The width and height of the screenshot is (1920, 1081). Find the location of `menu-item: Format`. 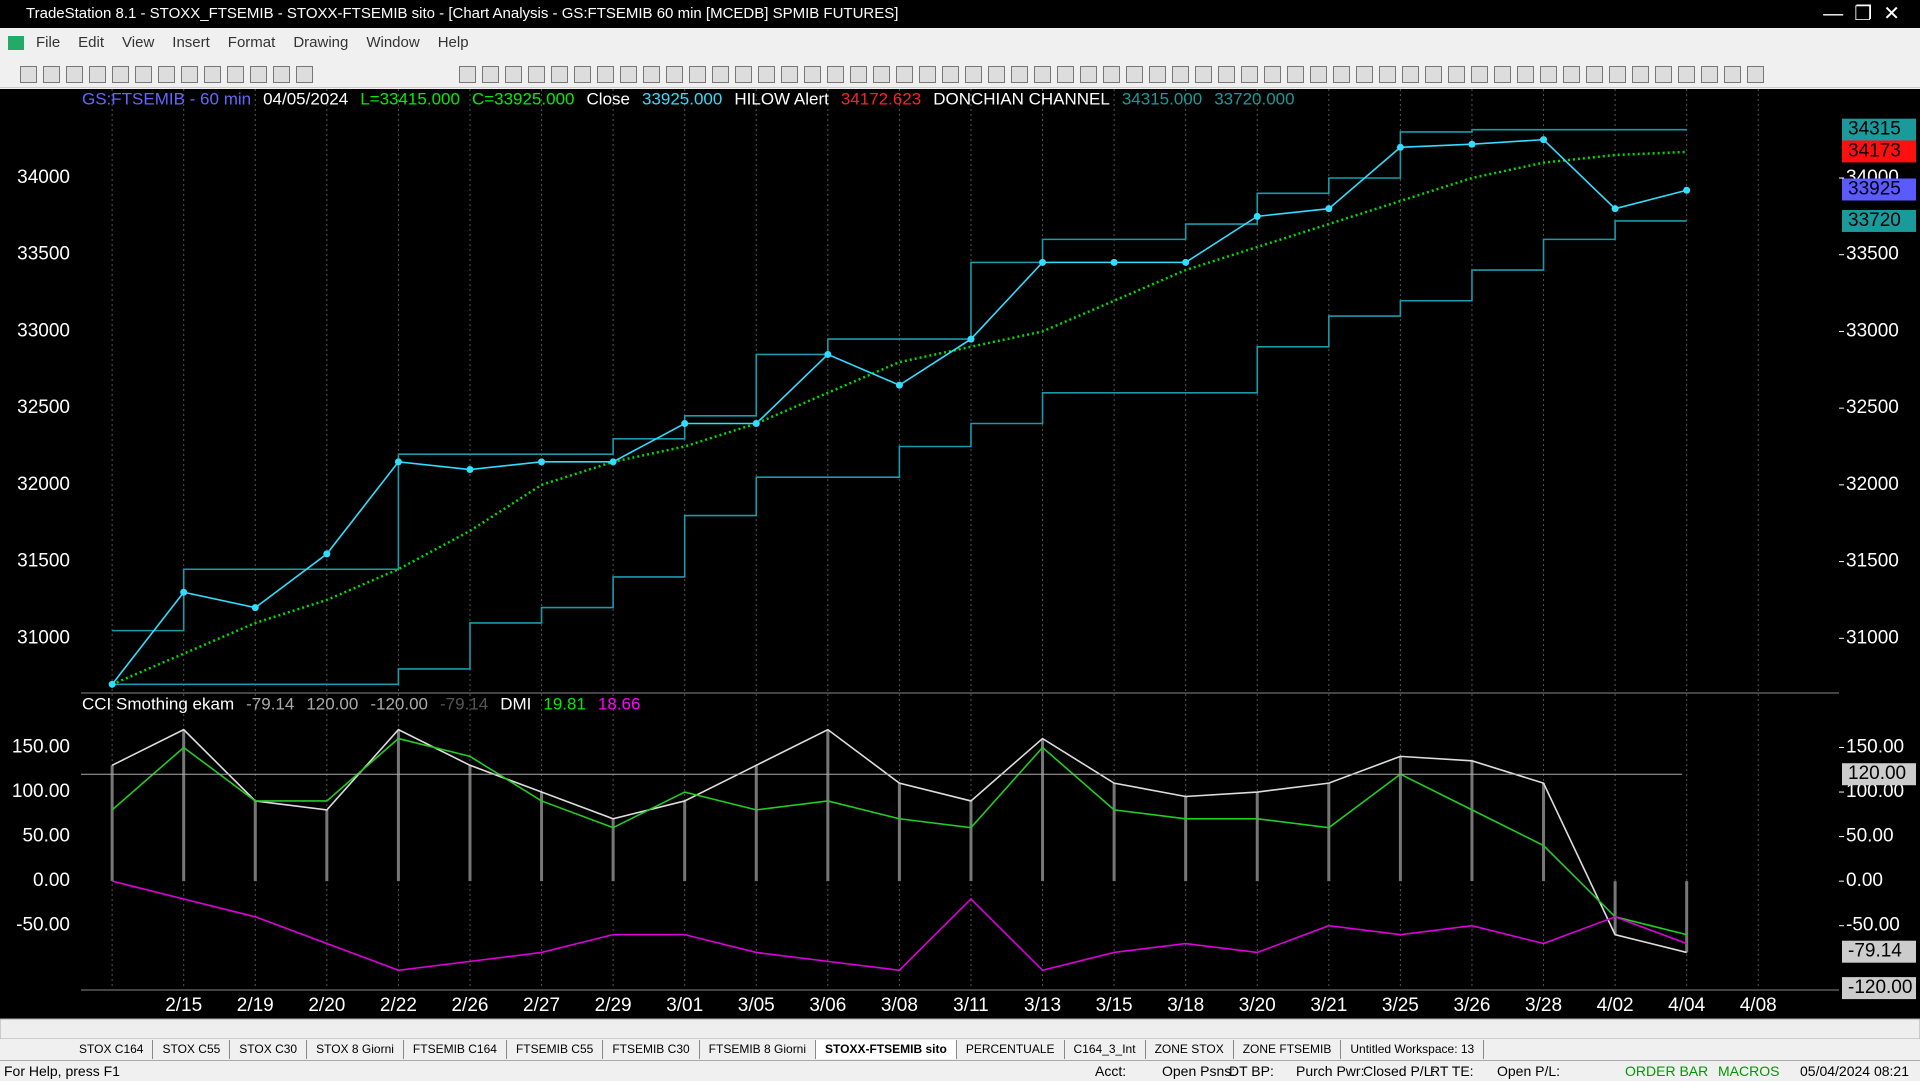

menu-item: Format is located at coordinates (251, 42).